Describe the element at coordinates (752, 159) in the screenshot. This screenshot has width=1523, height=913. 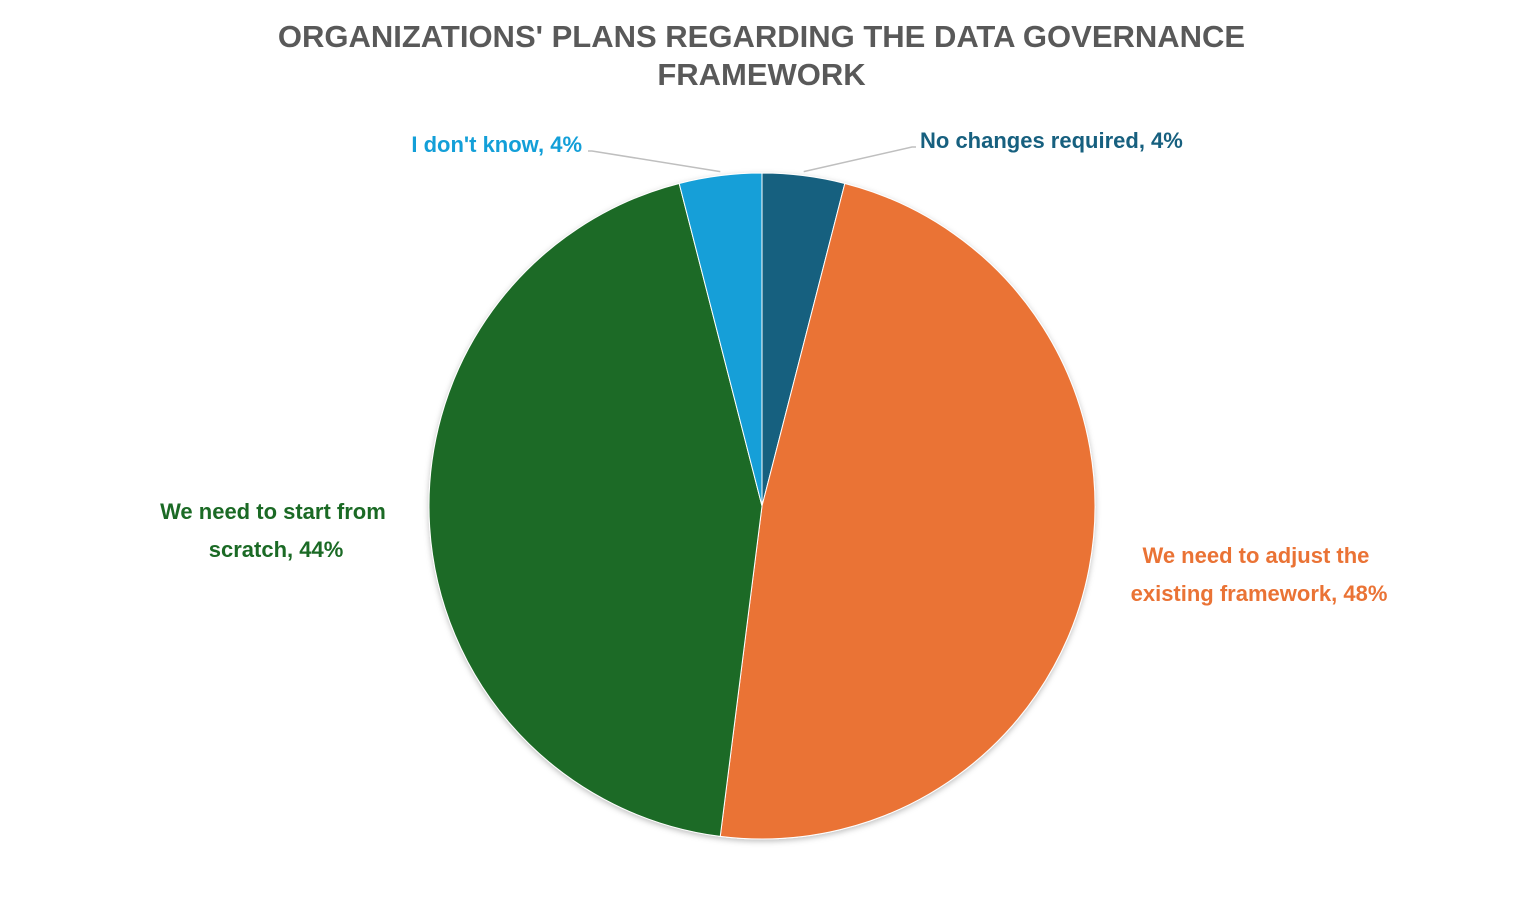
I see `leader-lines` at that location.